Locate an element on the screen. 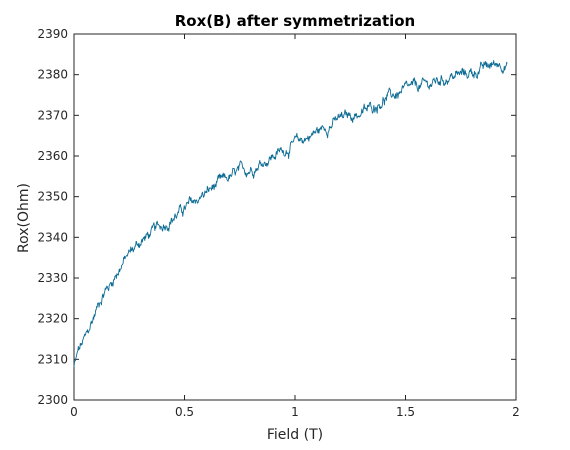 This screenshot has height=450, width=570. y-tick-label: 2350 is located at coordinates (52, 197).